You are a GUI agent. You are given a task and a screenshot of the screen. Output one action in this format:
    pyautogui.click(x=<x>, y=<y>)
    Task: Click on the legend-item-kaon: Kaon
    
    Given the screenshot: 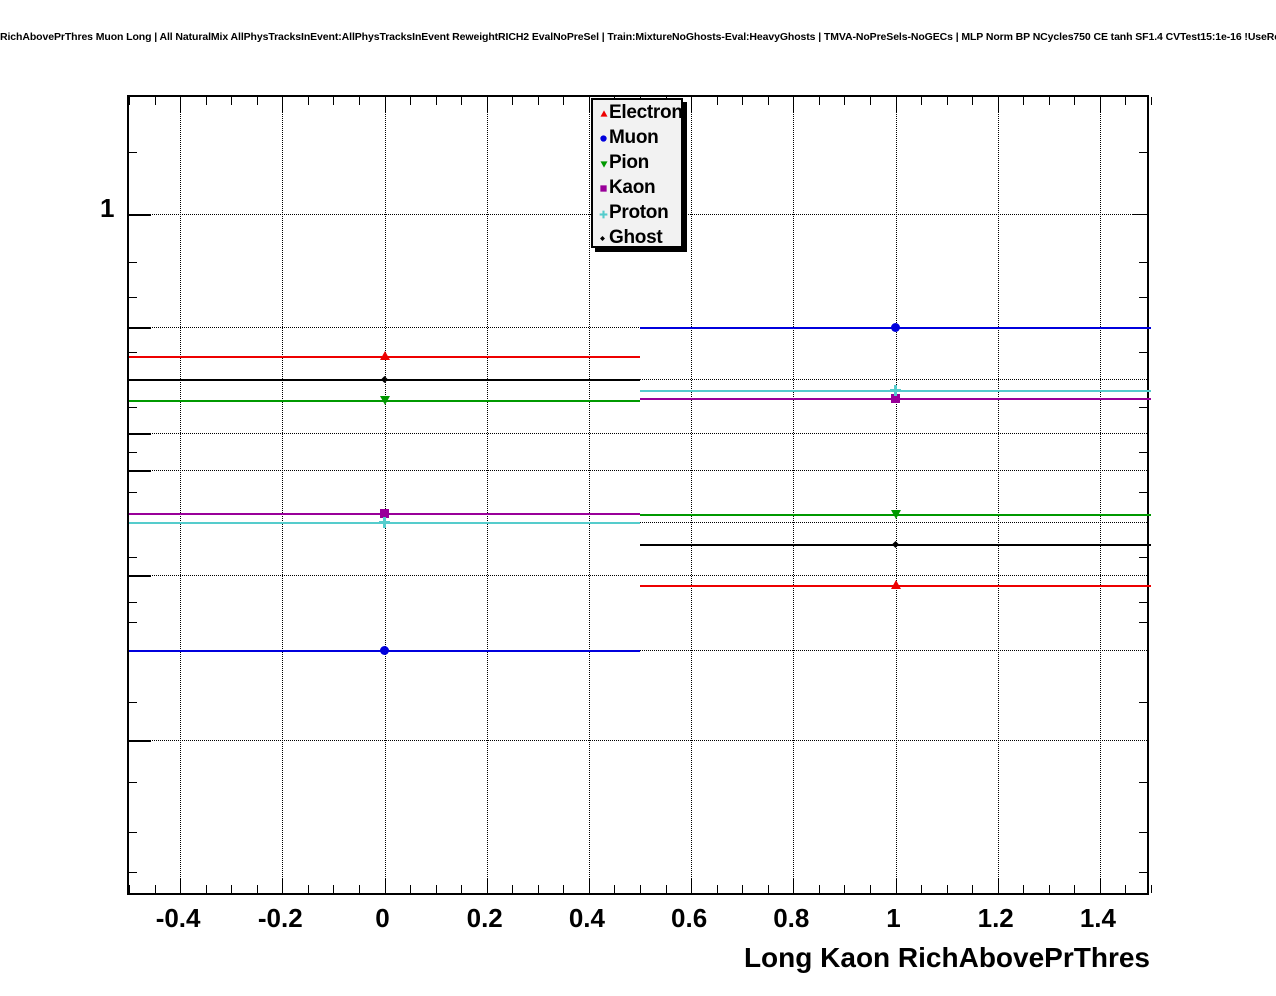 What is the action you would take?
    pyautogui.click(x=637, y=187)
    